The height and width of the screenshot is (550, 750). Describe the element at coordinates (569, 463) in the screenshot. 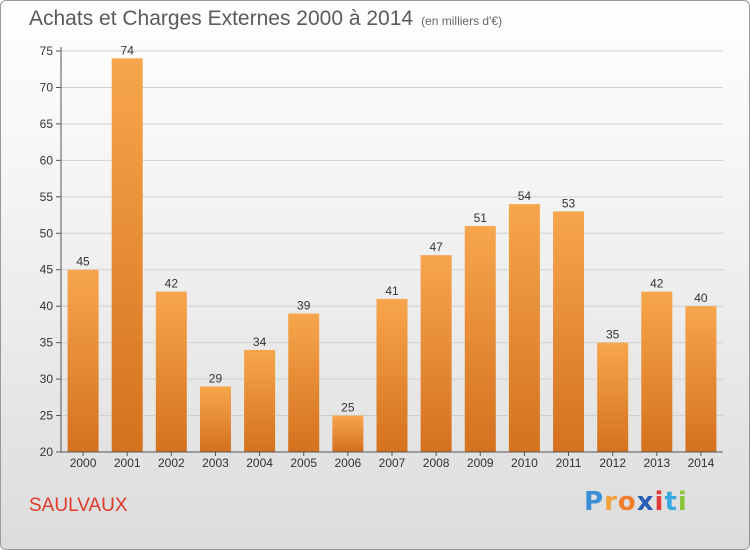

I see `x-tick-label: 2011` at that location.